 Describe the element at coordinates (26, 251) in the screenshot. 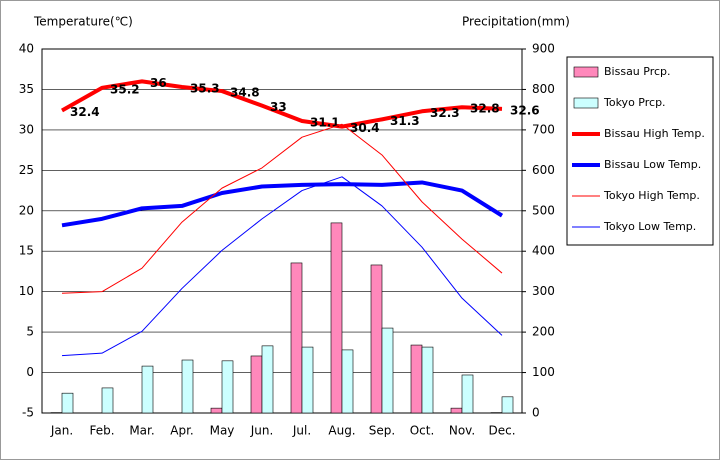

I see `y-tick-label: 15` at that location.